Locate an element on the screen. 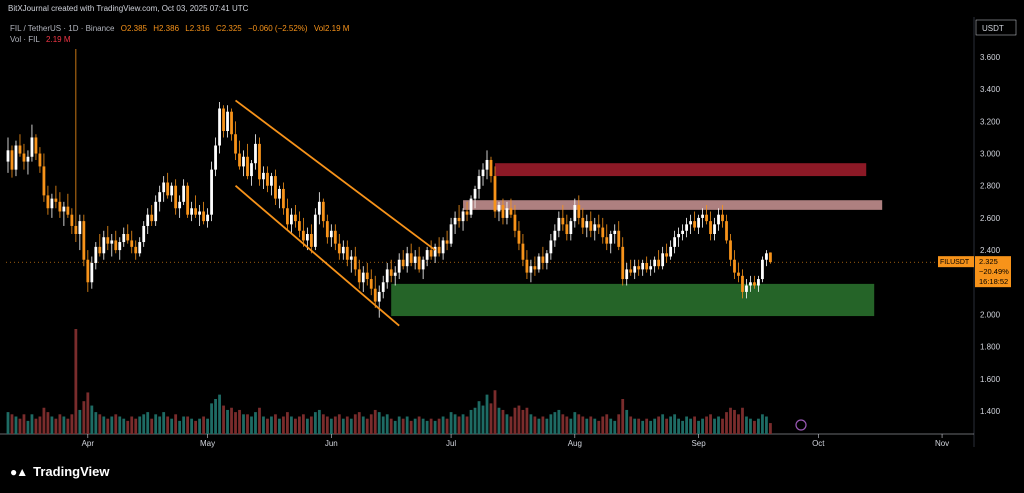 This screenshot has width=1024, height=493. tv-logo-icon: ●▲ is located at coordinates (19, 471).